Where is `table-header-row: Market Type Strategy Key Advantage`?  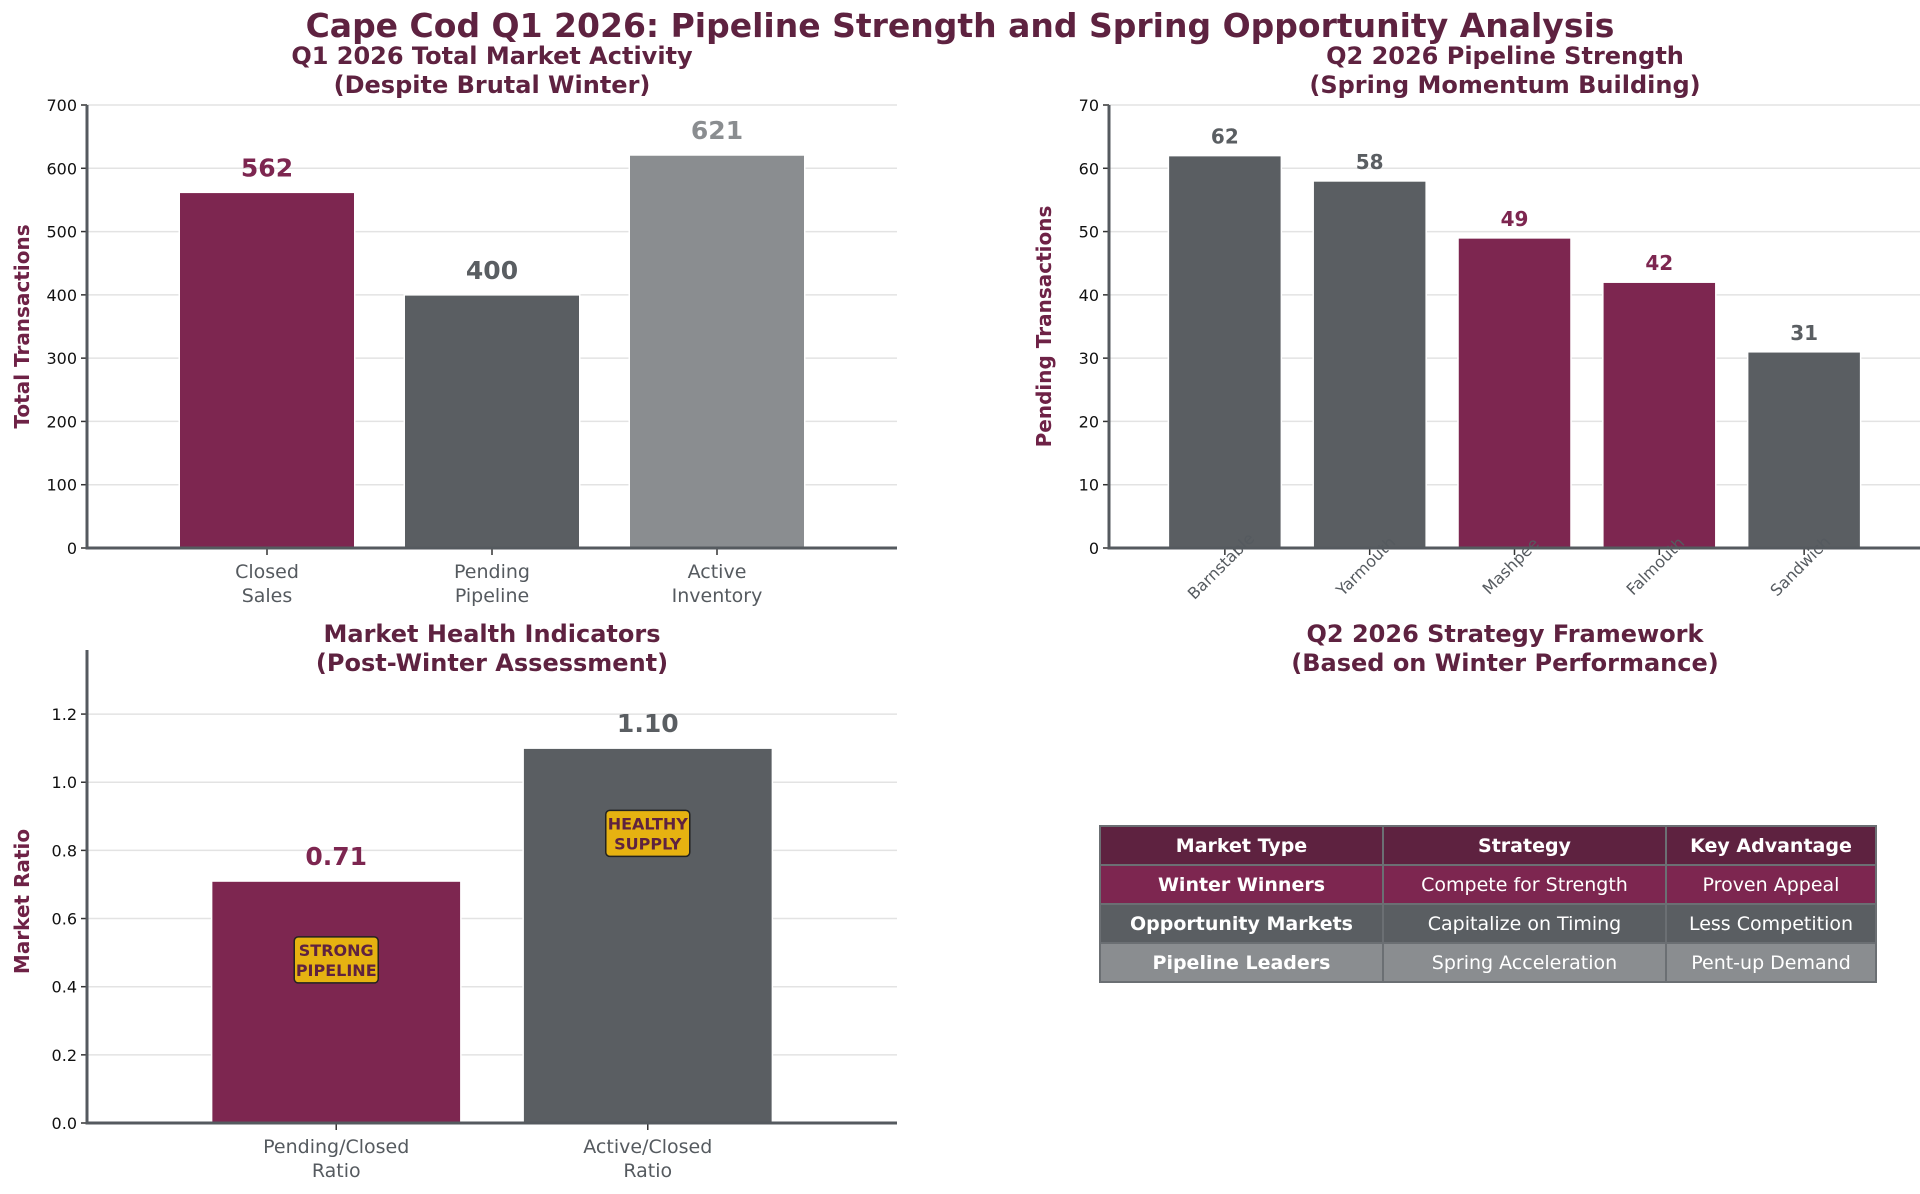 table-header-row: Market Type Strategy Key Advantage is located at coordinates (1488, 845).